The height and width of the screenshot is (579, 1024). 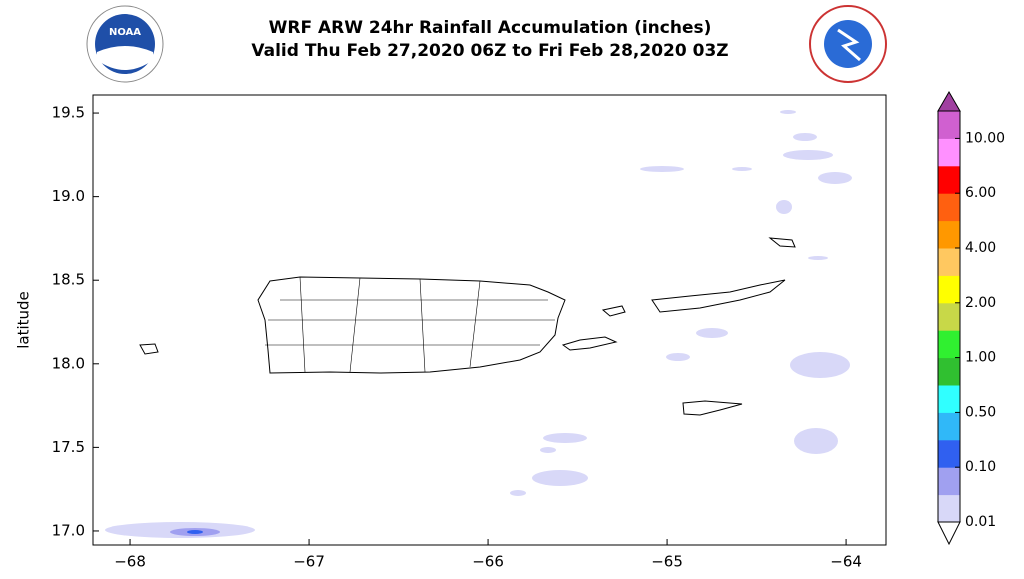 What do you see at coordinates (68, 280) in the screenshot?
I see `y-tick-label: 18.5` at bounding box center [68, 280].